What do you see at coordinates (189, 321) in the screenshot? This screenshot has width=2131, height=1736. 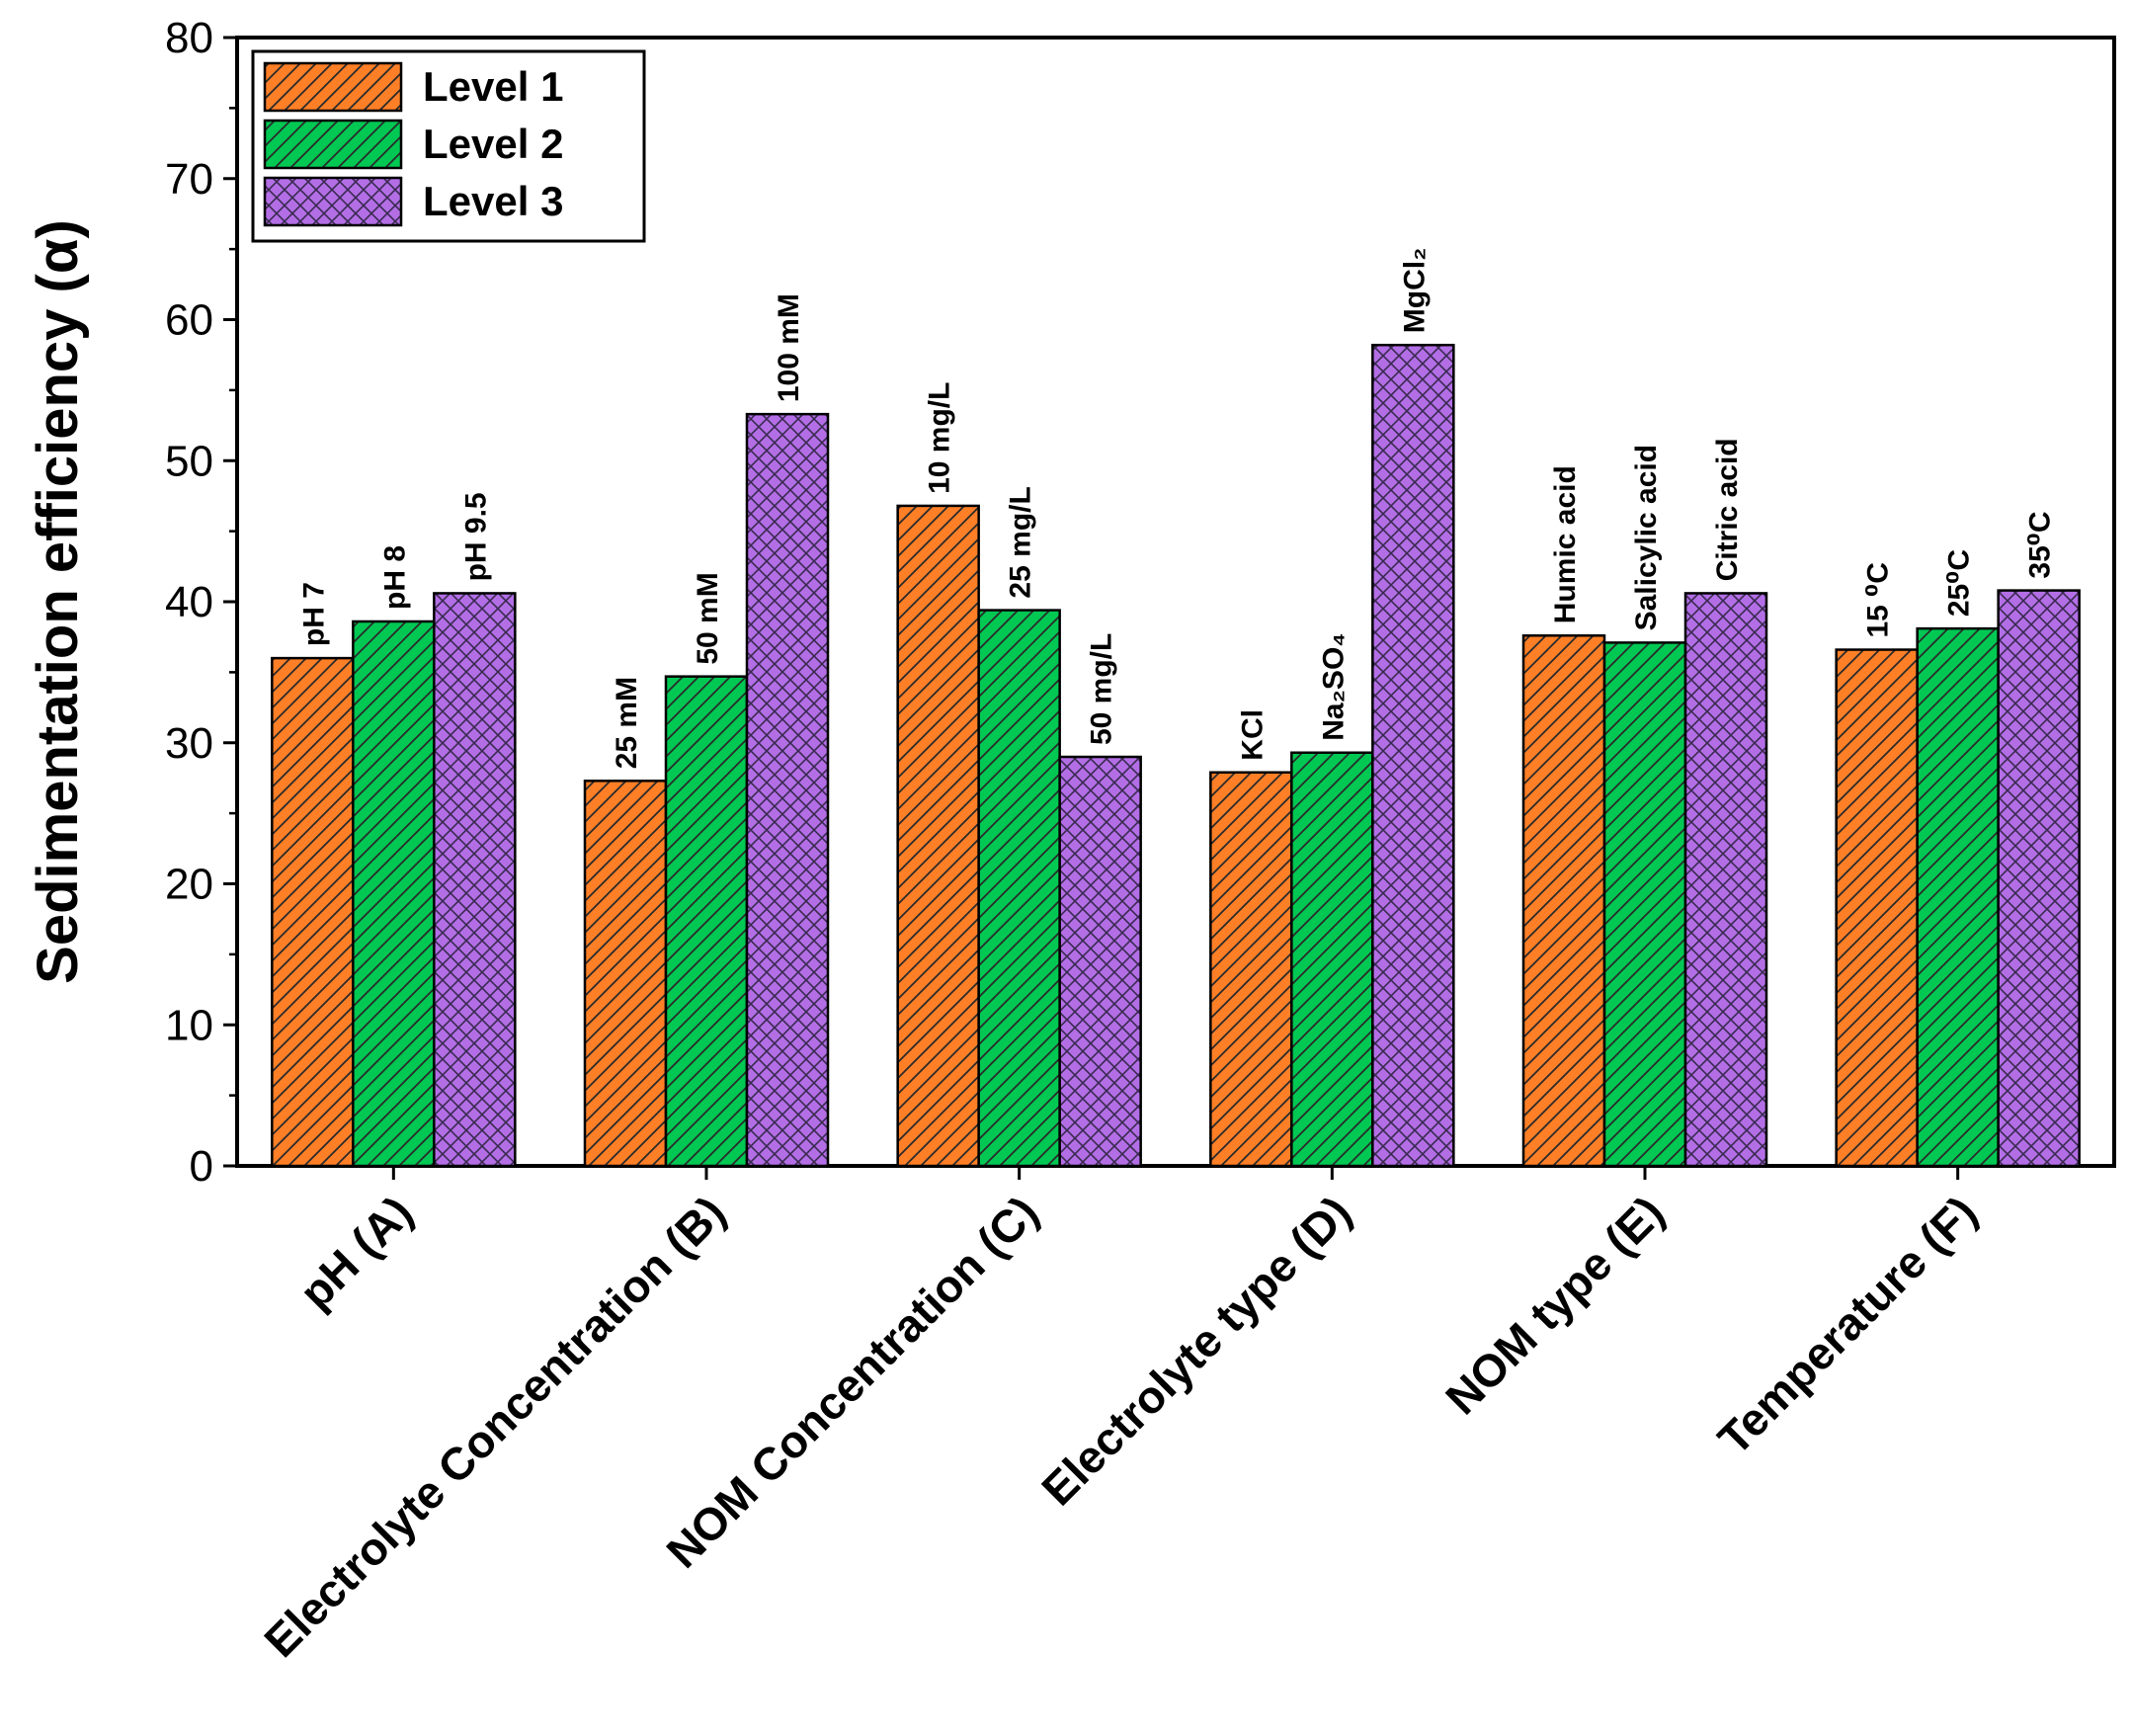 I see `y-tick-label: 60` at bounding box center [189, 321].